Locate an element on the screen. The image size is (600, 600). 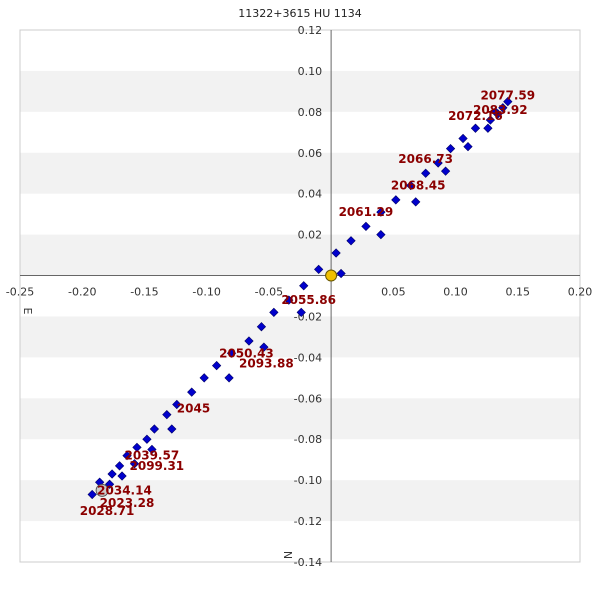
epoch-label: 2099.31 is located at coordinates (157, 466).